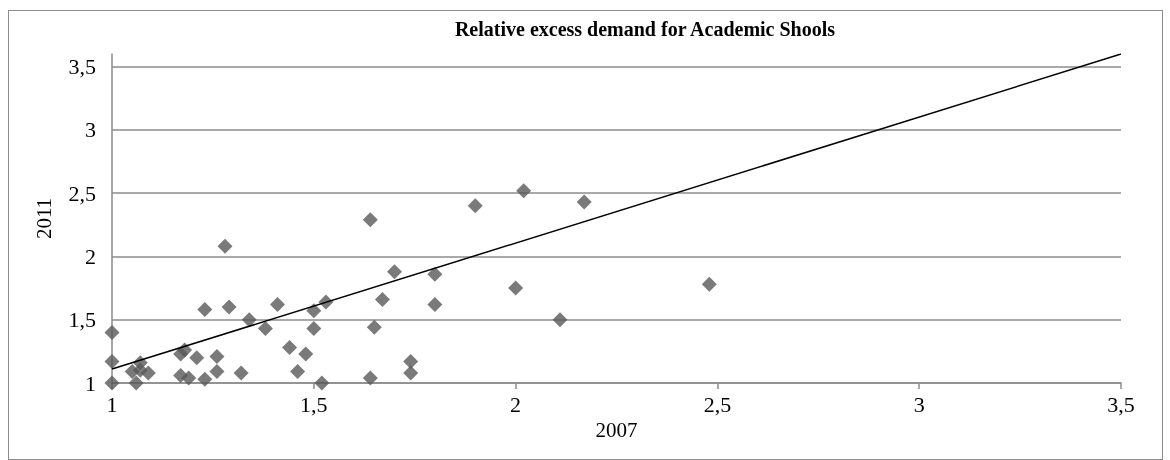 This screenshot has width=1170, height=460. What do you see at coordinates (82, 67) in the screenshot?
I see `y-tick-label: 3,5` at bounding box center [82, 67].